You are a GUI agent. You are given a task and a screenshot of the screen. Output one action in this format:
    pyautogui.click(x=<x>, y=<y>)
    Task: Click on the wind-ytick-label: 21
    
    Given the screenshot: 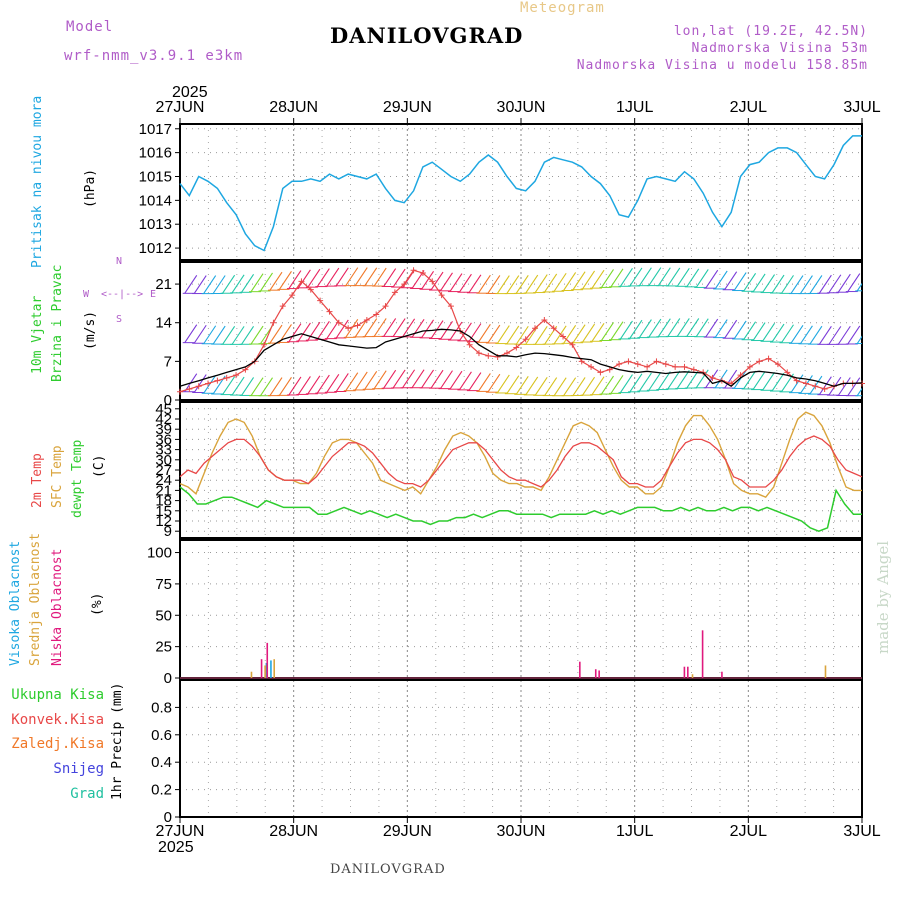 What is the action you would take?
    pyautogui.click(x=163, y=284)
    